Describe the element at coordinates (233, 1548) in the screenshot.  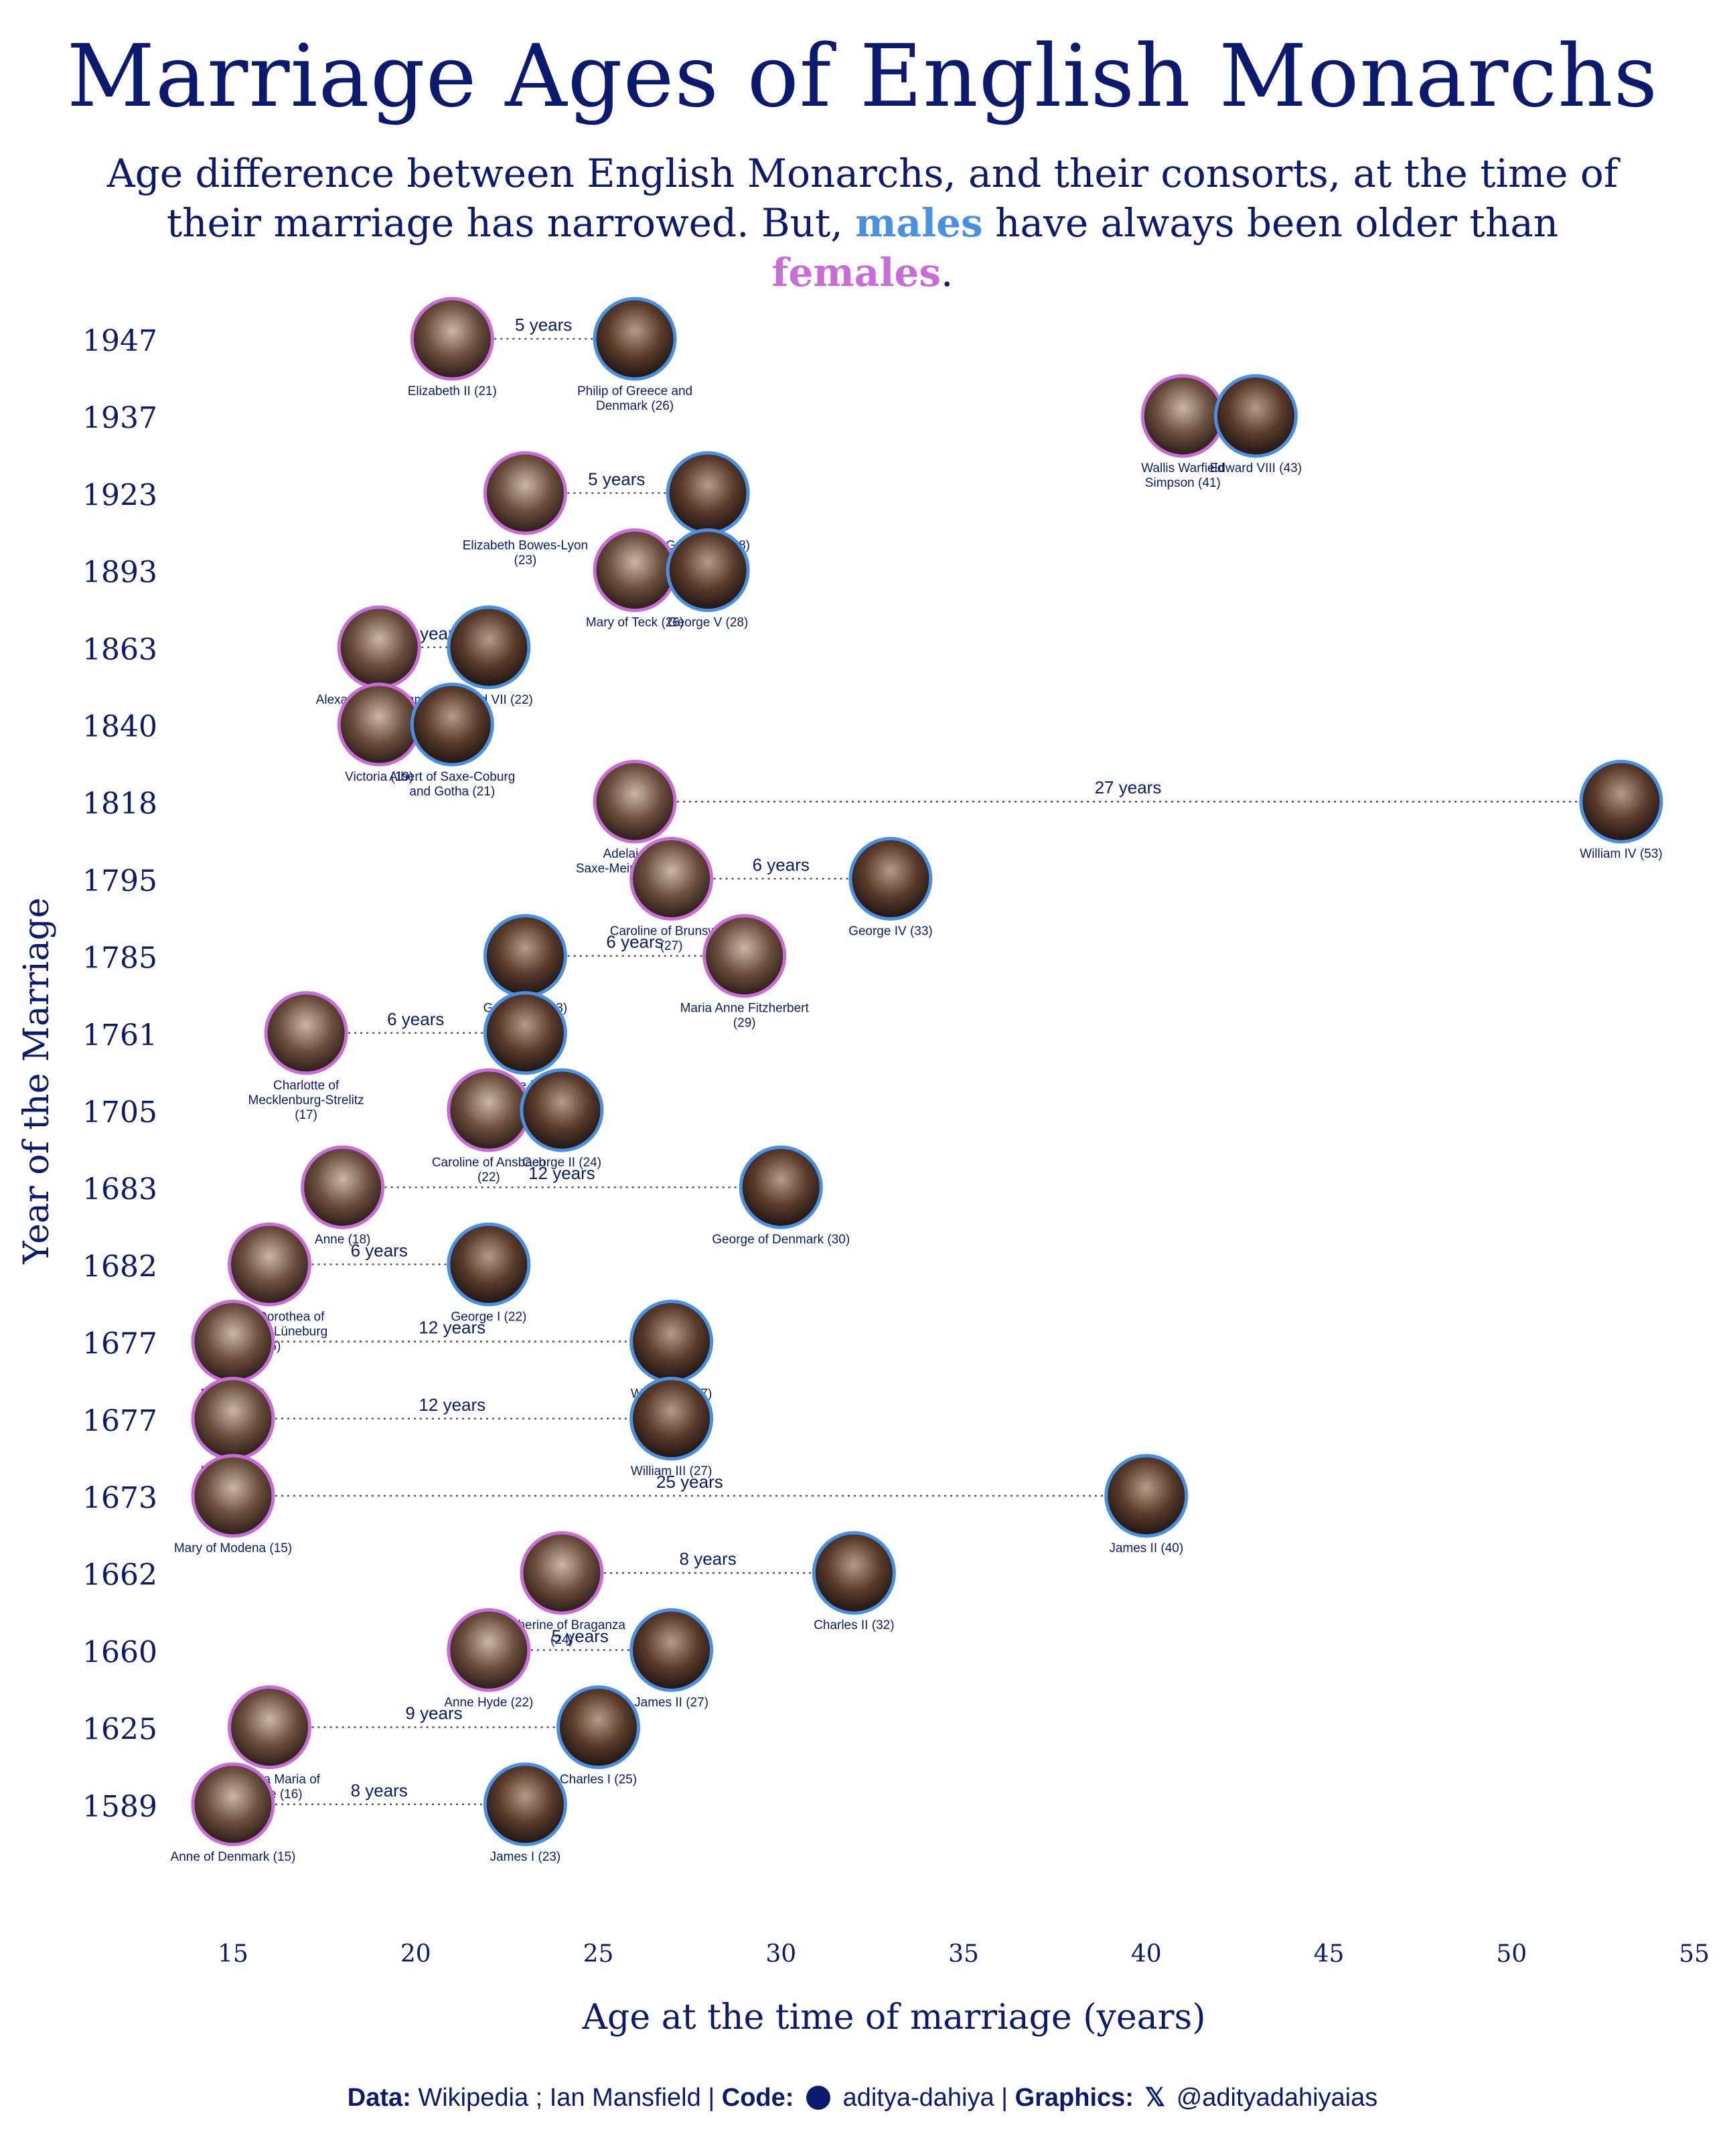
I see `female-name-label: Mary of Modena (15)` at that location.